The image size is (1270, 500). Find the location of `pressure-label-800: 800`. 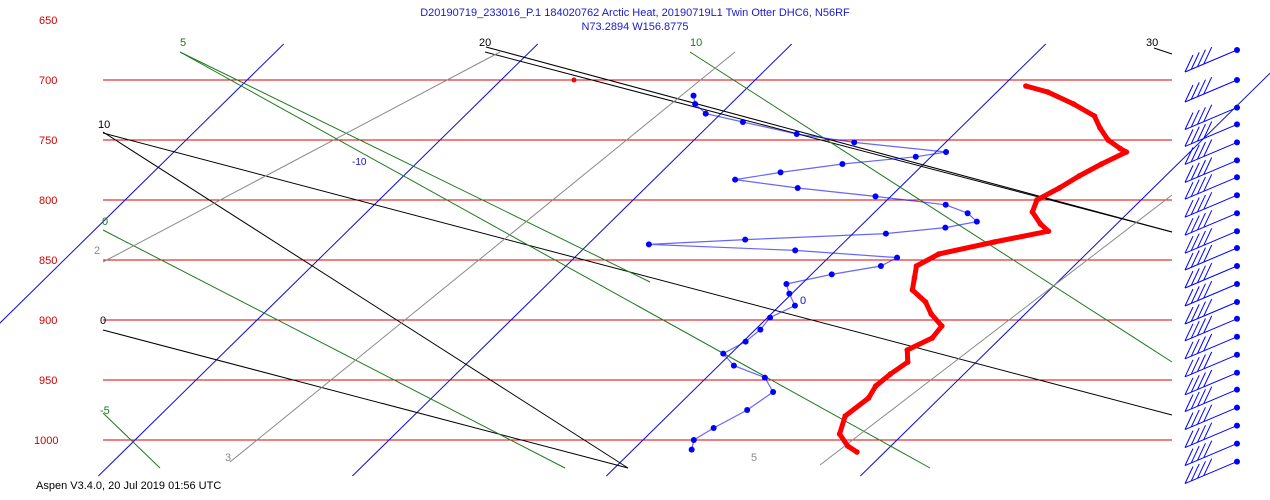

pressure-label-800: 800 is located at coordinates (48, 201).